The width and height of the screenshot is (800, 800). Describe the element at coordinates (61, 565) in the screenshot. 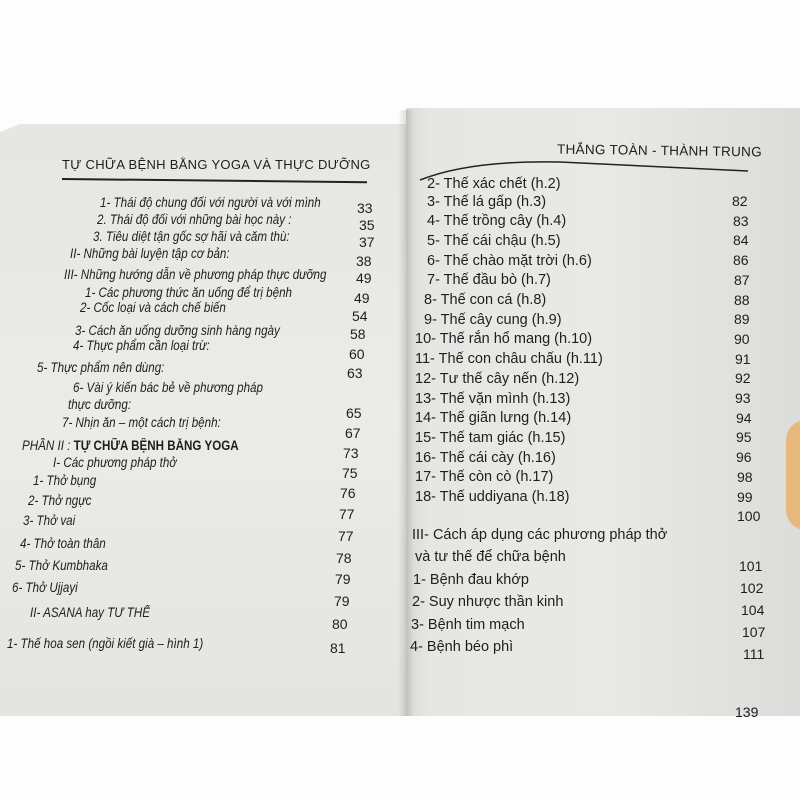

I see `left-toc-entry: 5- Thở Kumbhaka` at that location.